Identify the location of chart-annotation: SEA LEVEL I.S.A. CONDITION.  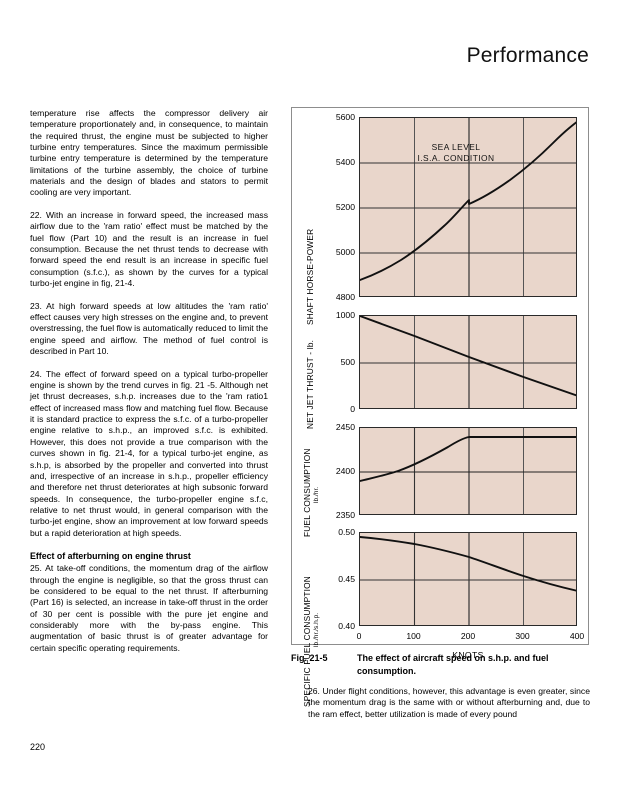
(456, 153).